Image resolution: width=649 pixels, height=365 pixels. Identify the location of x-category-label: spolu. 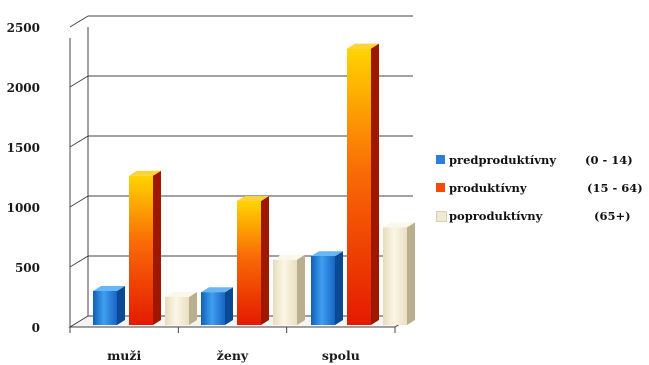
(341, 355).